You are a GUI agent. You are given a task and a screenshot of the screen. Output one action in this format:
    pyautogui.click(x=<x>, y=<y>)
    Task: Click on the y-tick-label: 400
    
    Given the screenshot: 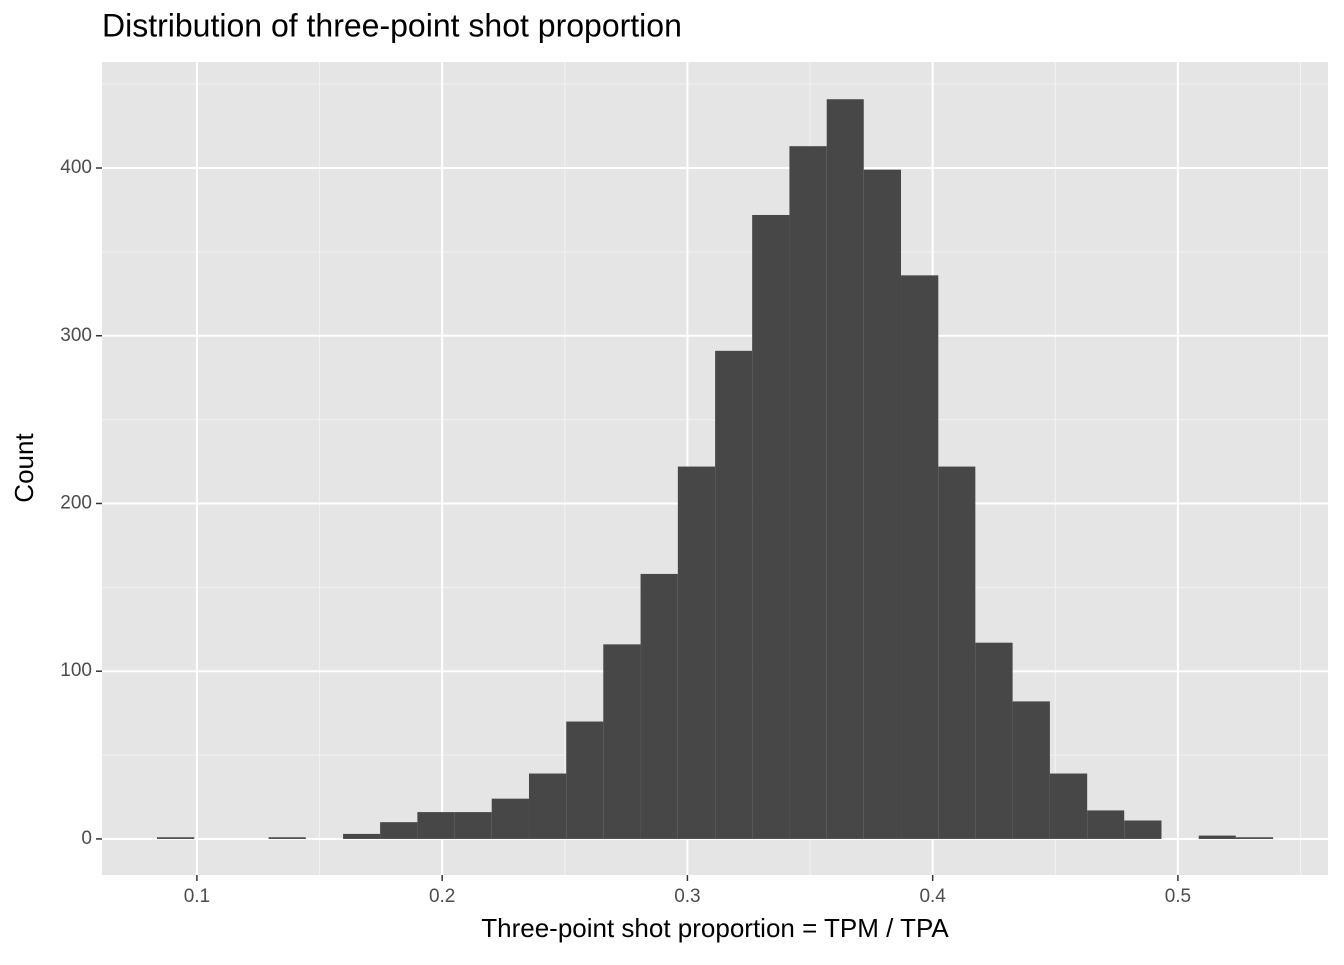 What is the action you would take?
    pyautogui.click(x=76, y=167)
    